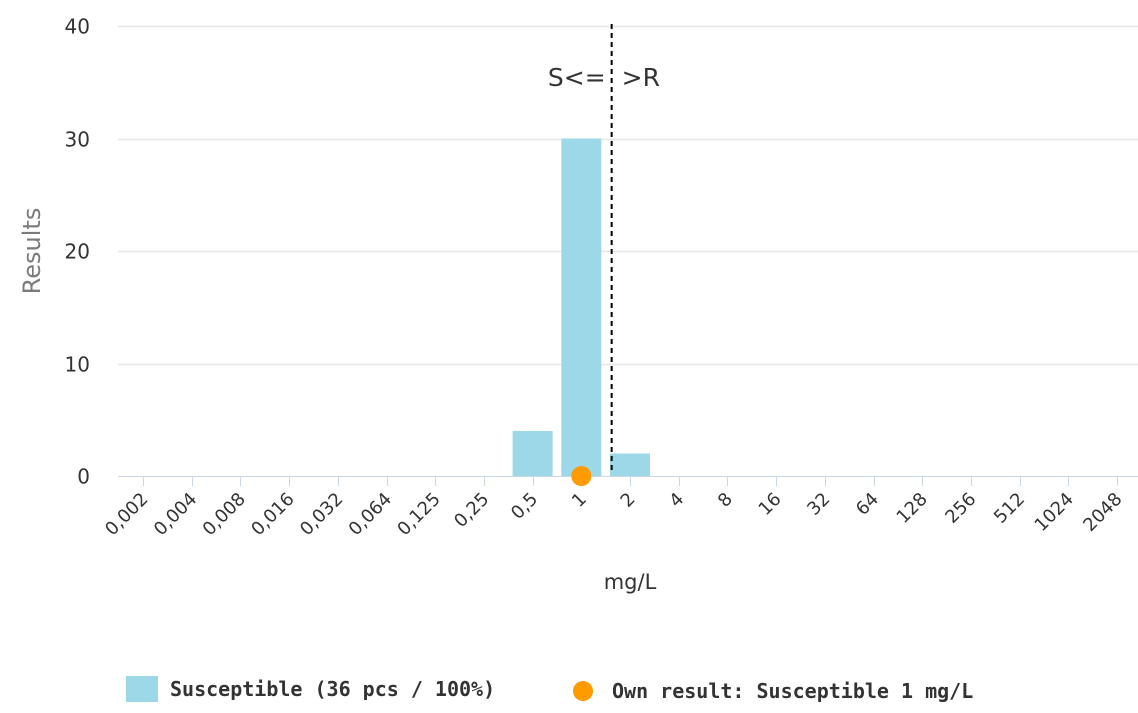 The image size is (1138, 713). Describe the element at coordinates (630, 582) in the screenshot. I see `x-axis-title: mg/L` at that location.